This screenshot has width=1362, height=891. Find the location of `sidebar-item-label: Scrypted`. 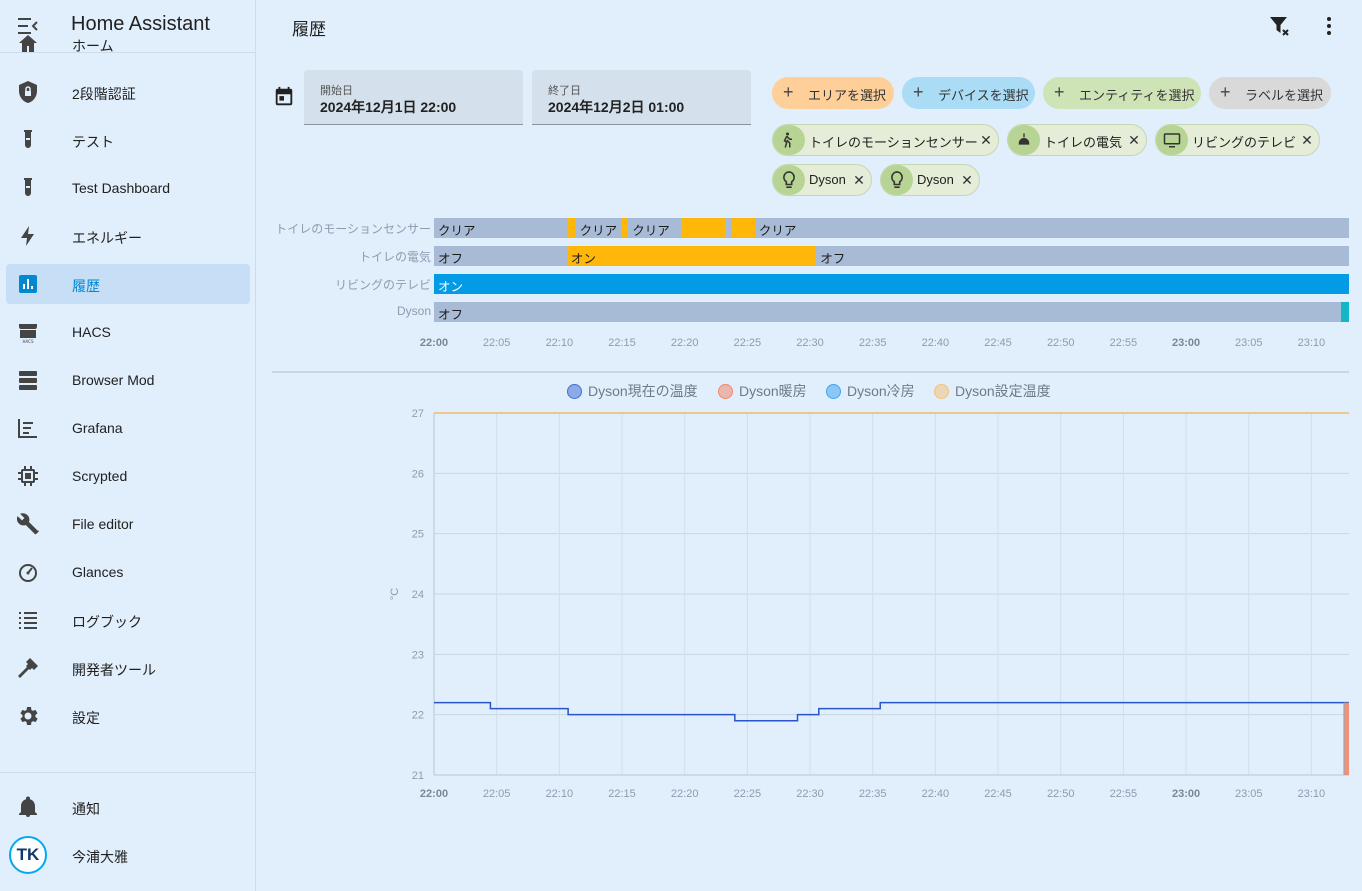

sidebar-item-label: Scrypted is located at coordinates (100, 476).